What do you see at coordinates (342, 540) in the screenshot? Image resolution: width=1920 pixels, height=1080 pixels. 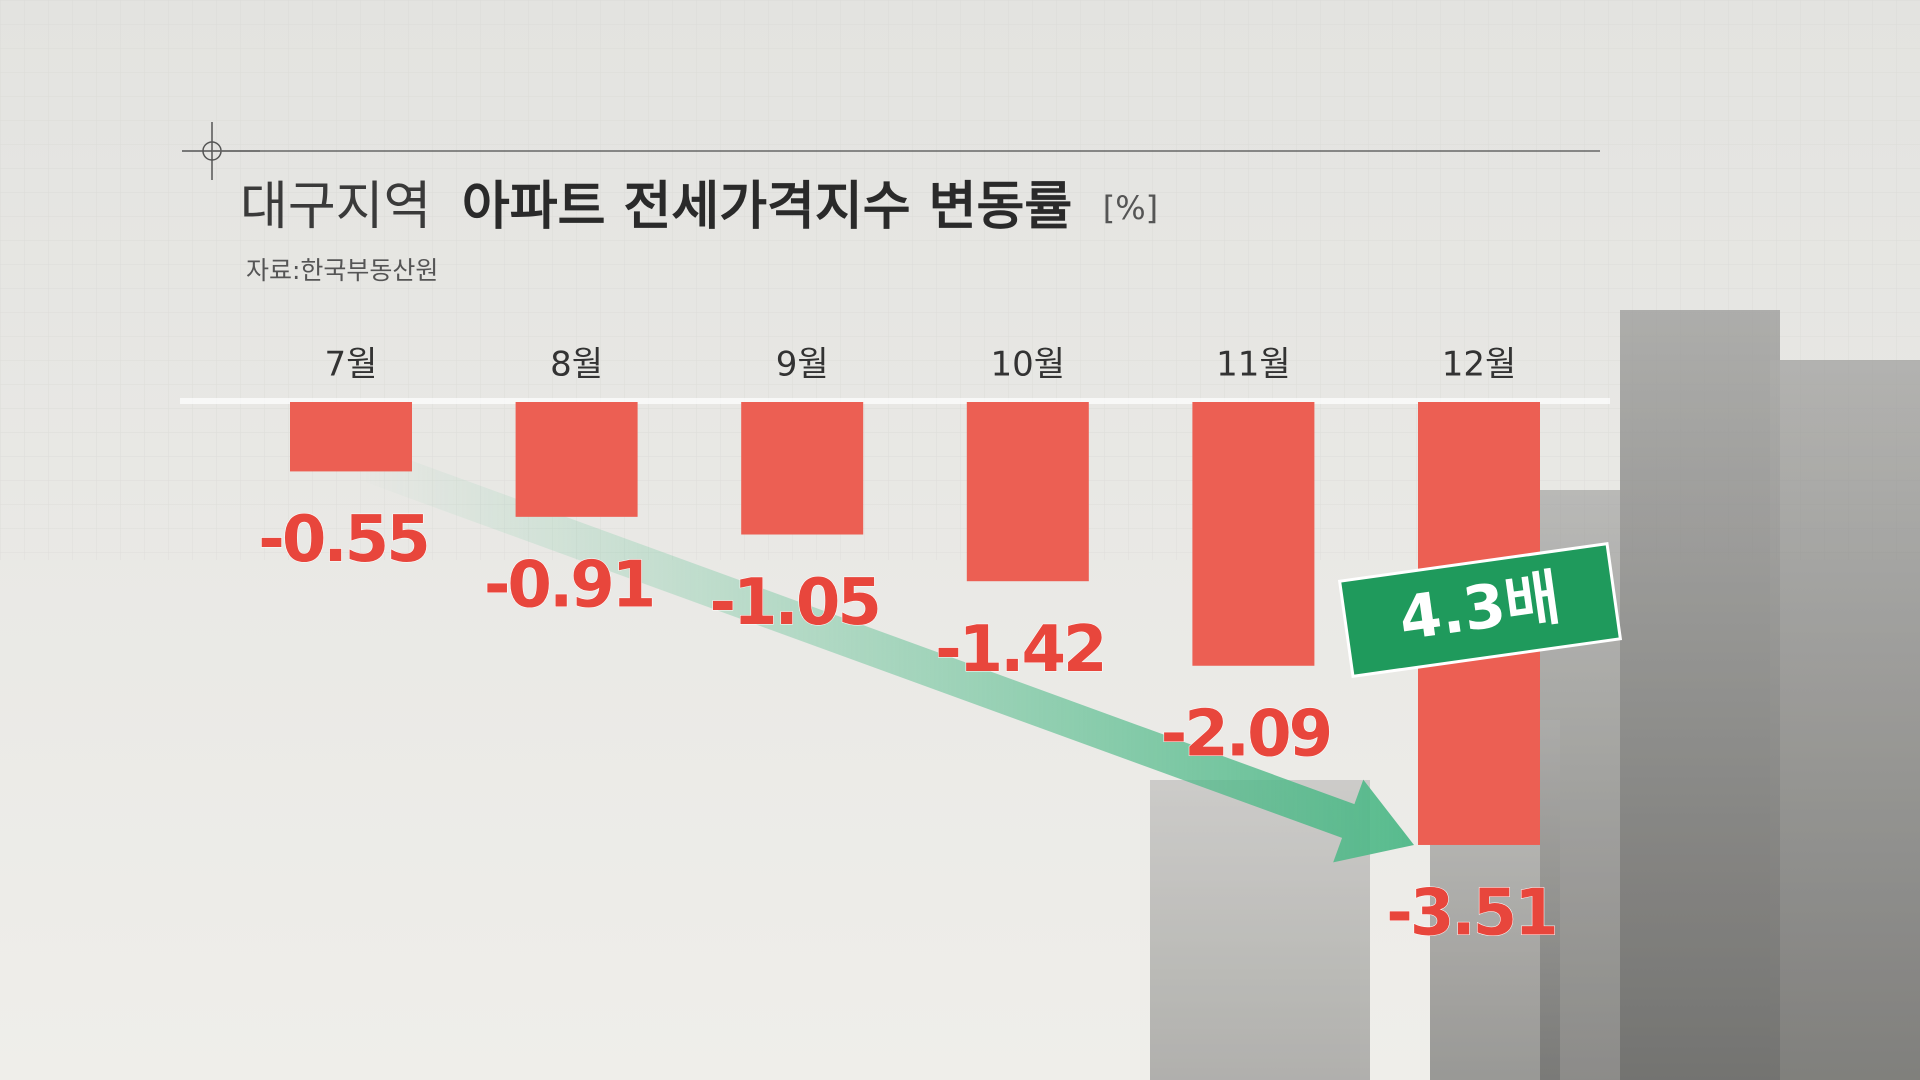 I see `value-label: -0.55` at bounding box center [342, 540].